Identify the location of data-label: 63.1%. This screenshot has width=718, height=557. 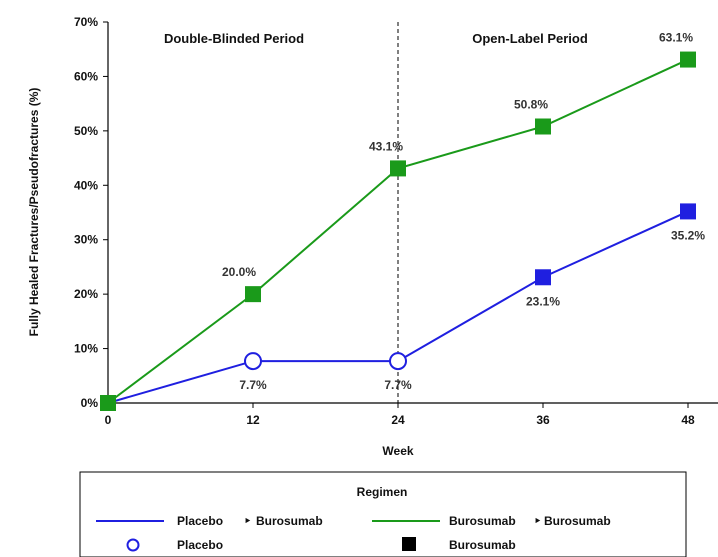
(676, 38).